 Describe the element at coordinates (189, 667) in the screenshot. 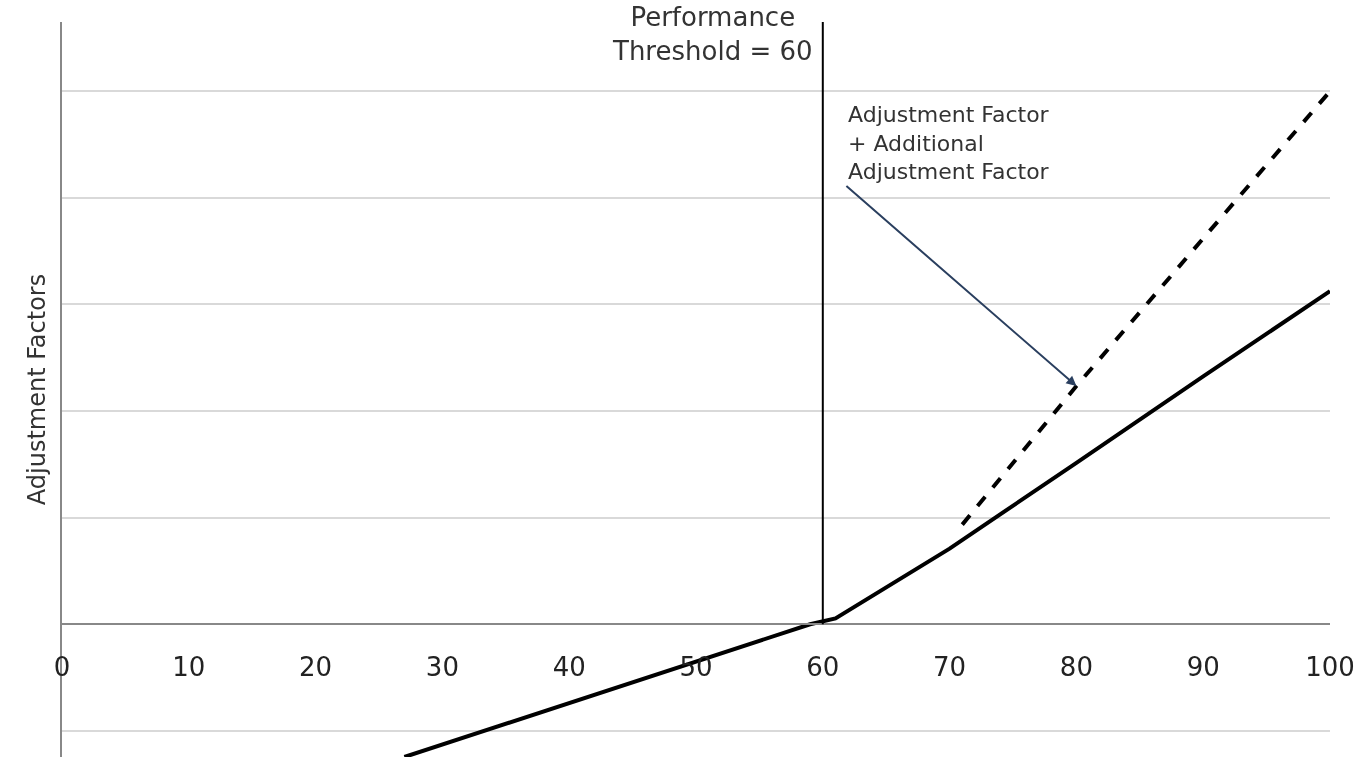

I see `x-tick-label: 10` at that location.